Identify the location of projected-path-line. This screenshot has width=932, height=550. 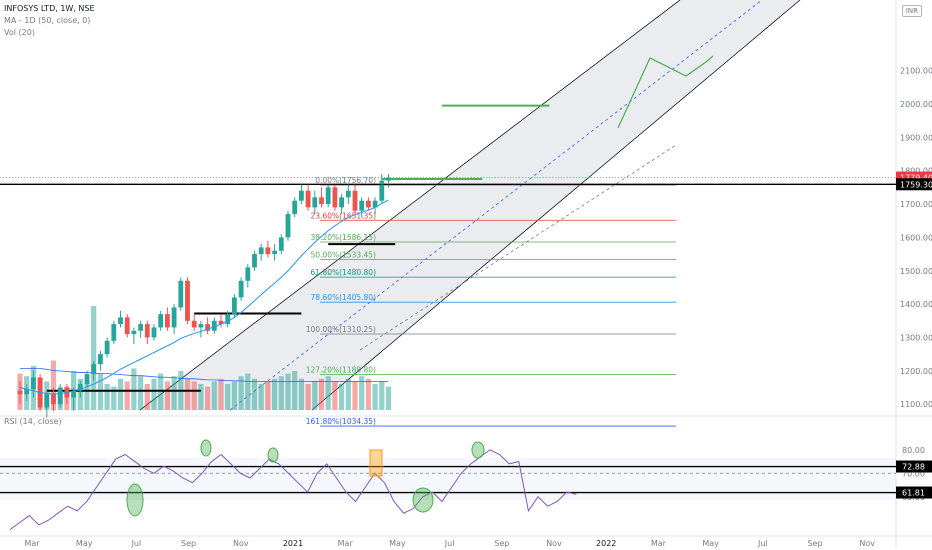
(665, 92).